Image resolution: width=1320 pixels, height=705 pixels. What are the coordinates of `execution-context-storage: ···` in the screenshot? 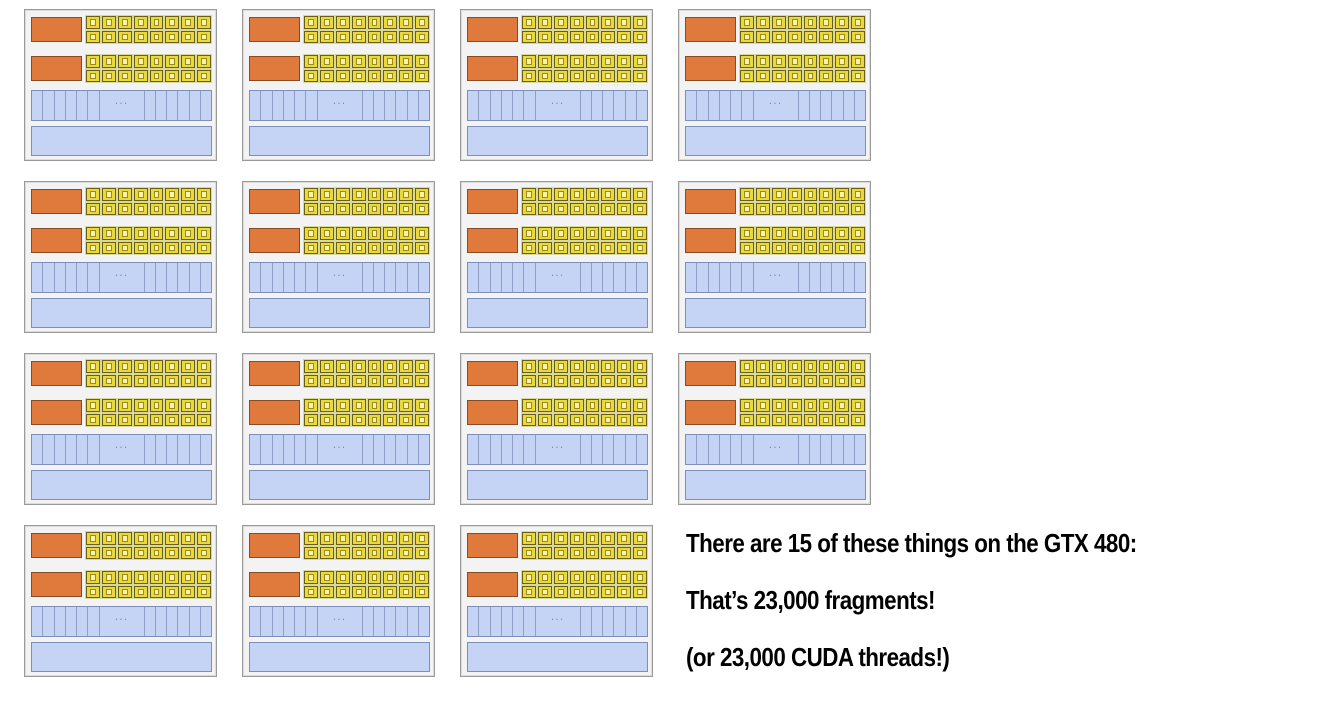 It's located at (121, 449).